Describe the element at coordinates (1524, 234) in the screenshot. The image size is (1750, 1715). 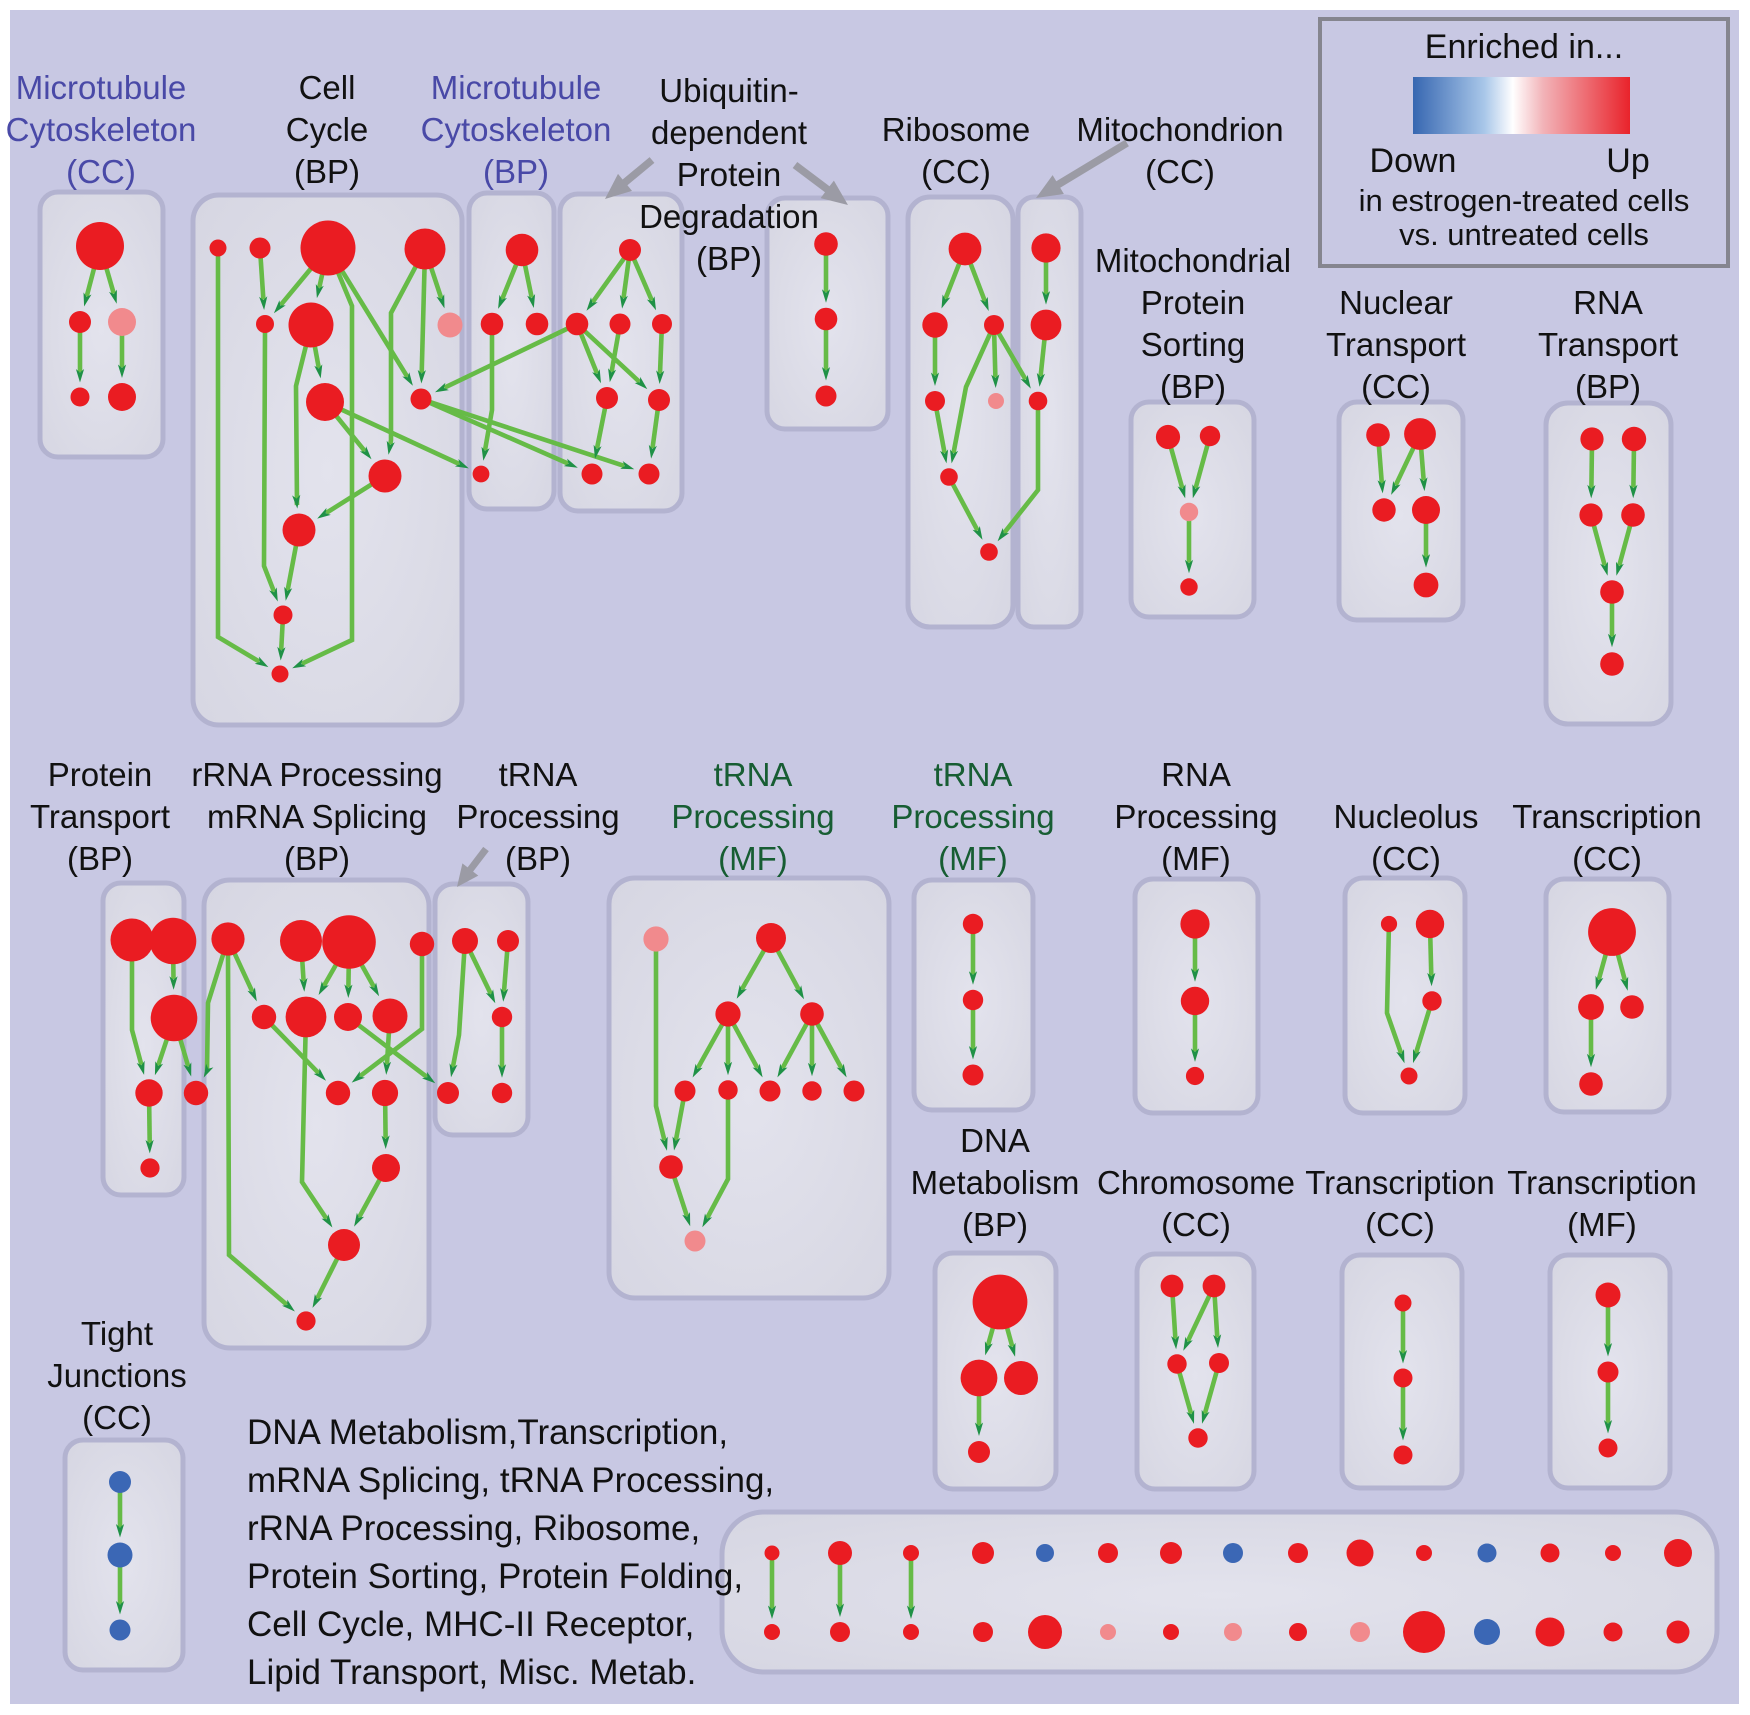
I see `svg-text: vs. untreated cells` at that location.